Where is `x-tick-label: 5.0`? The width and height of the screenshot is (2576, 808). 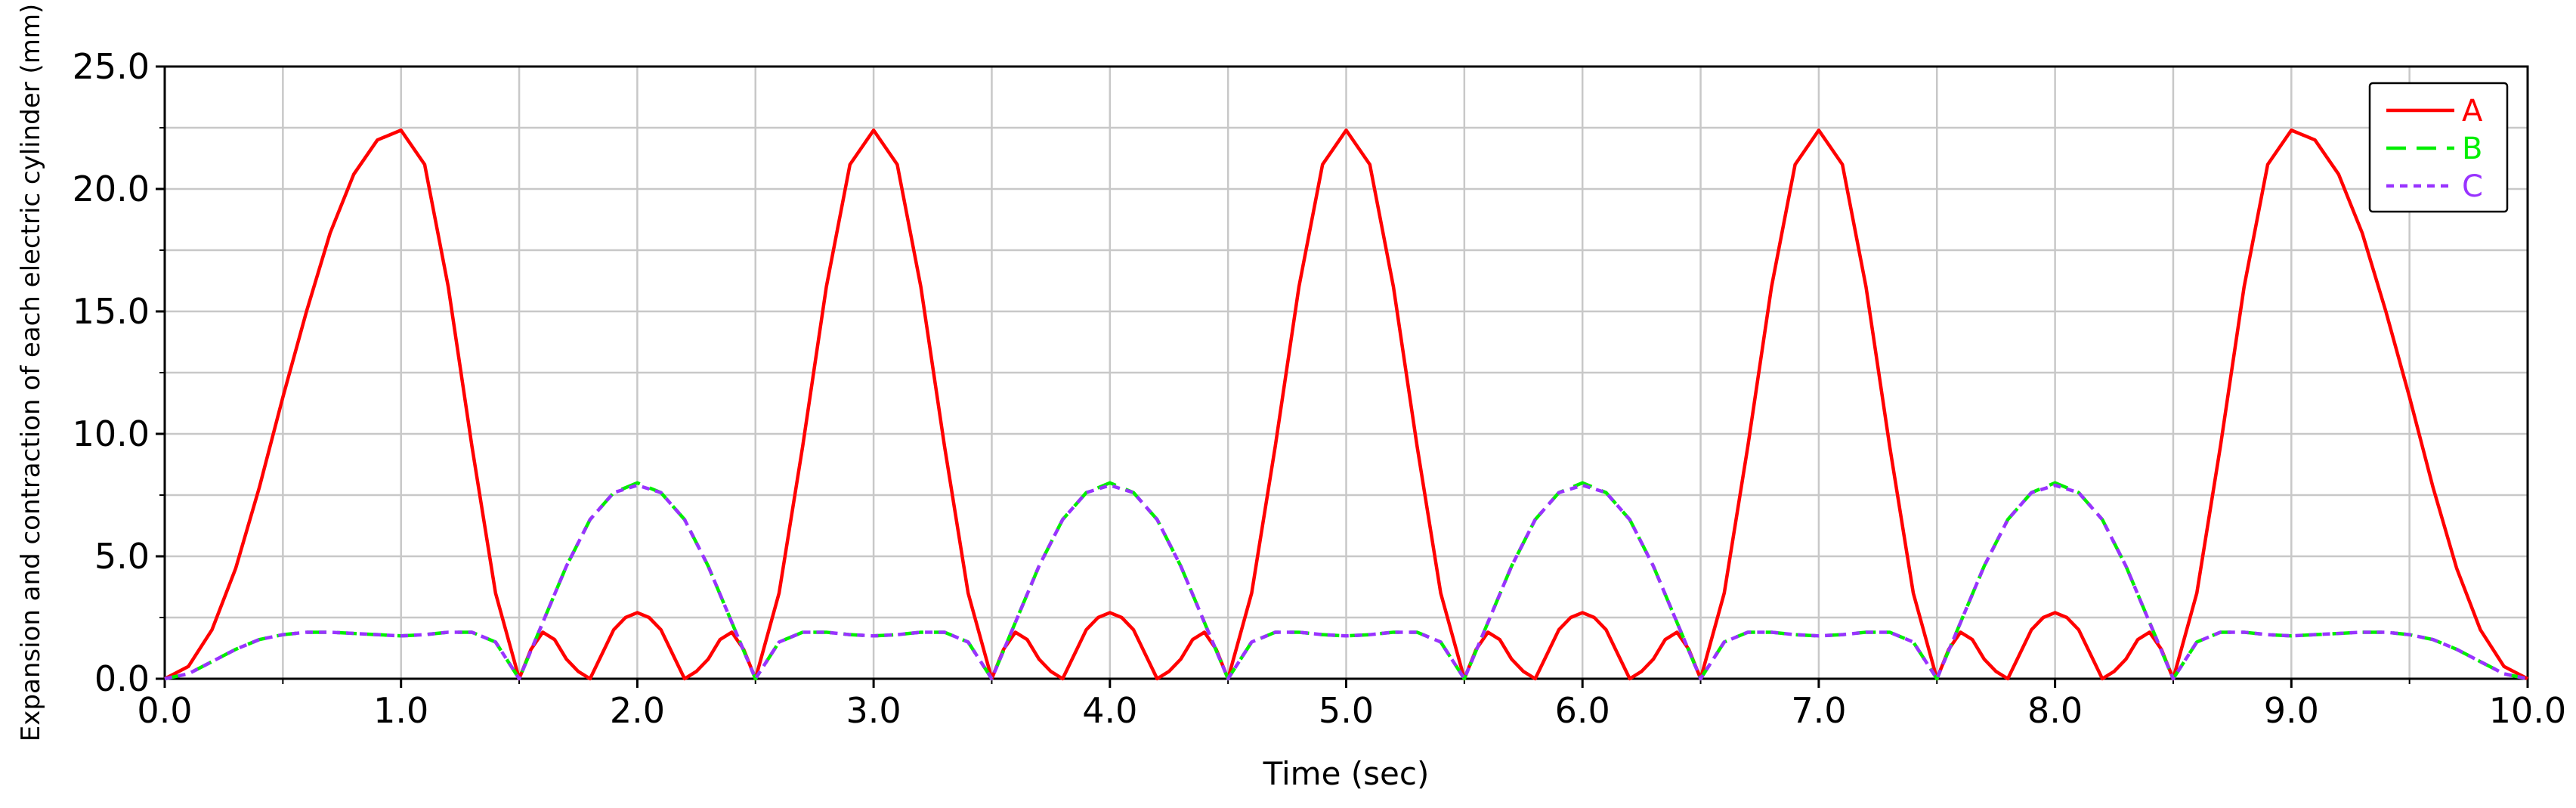 x-tick-label: 5.0 is located at coordinates (1346, 710).